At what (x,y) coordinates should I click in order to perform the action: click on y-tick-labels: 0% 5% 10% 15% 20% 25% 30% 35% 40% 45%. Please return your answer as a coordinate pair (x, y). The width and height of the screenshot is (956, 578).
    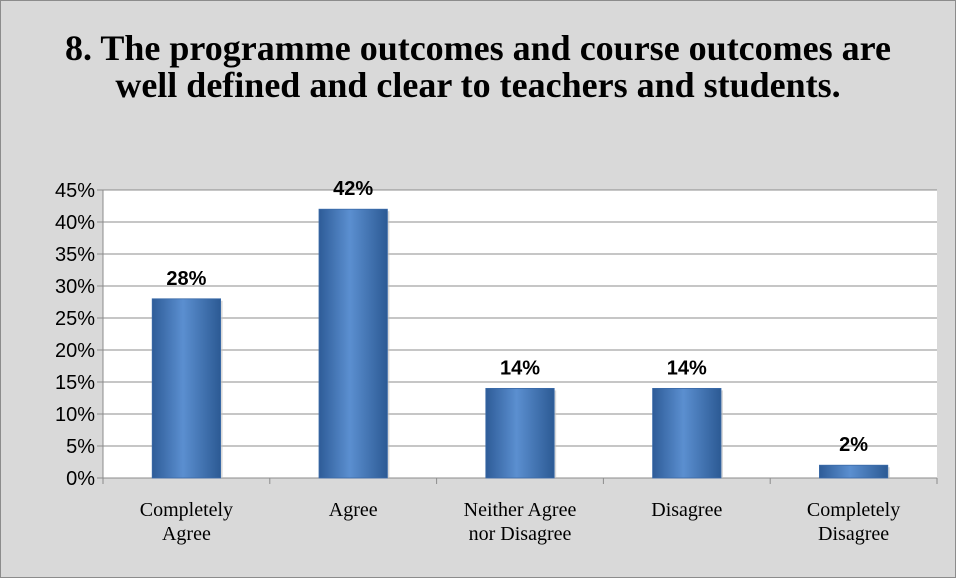
    Looking at the image, I should click on (75, 335).